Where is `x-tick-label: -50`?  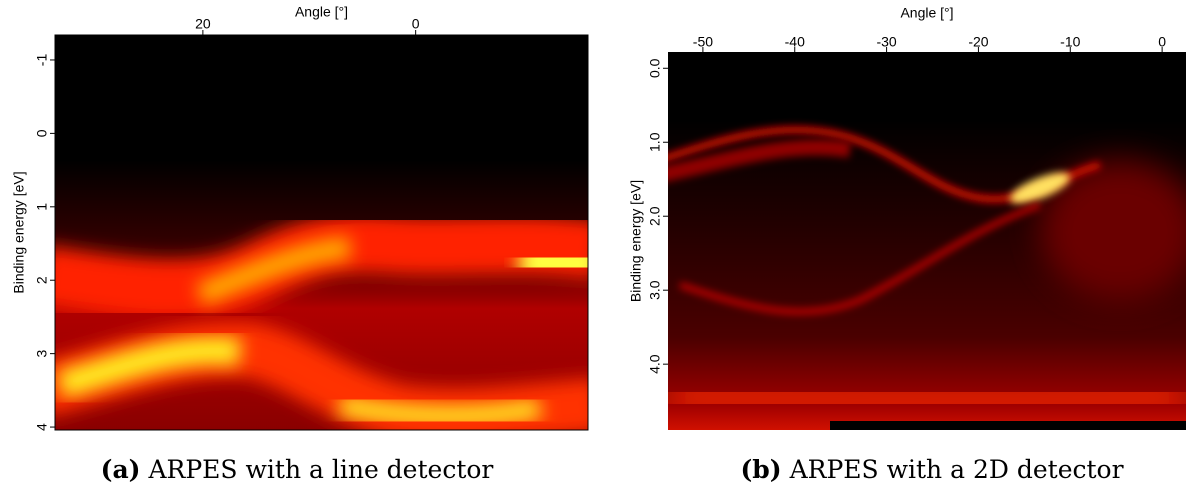
x-tick-label: -50 is located at coordinates (703, 42).